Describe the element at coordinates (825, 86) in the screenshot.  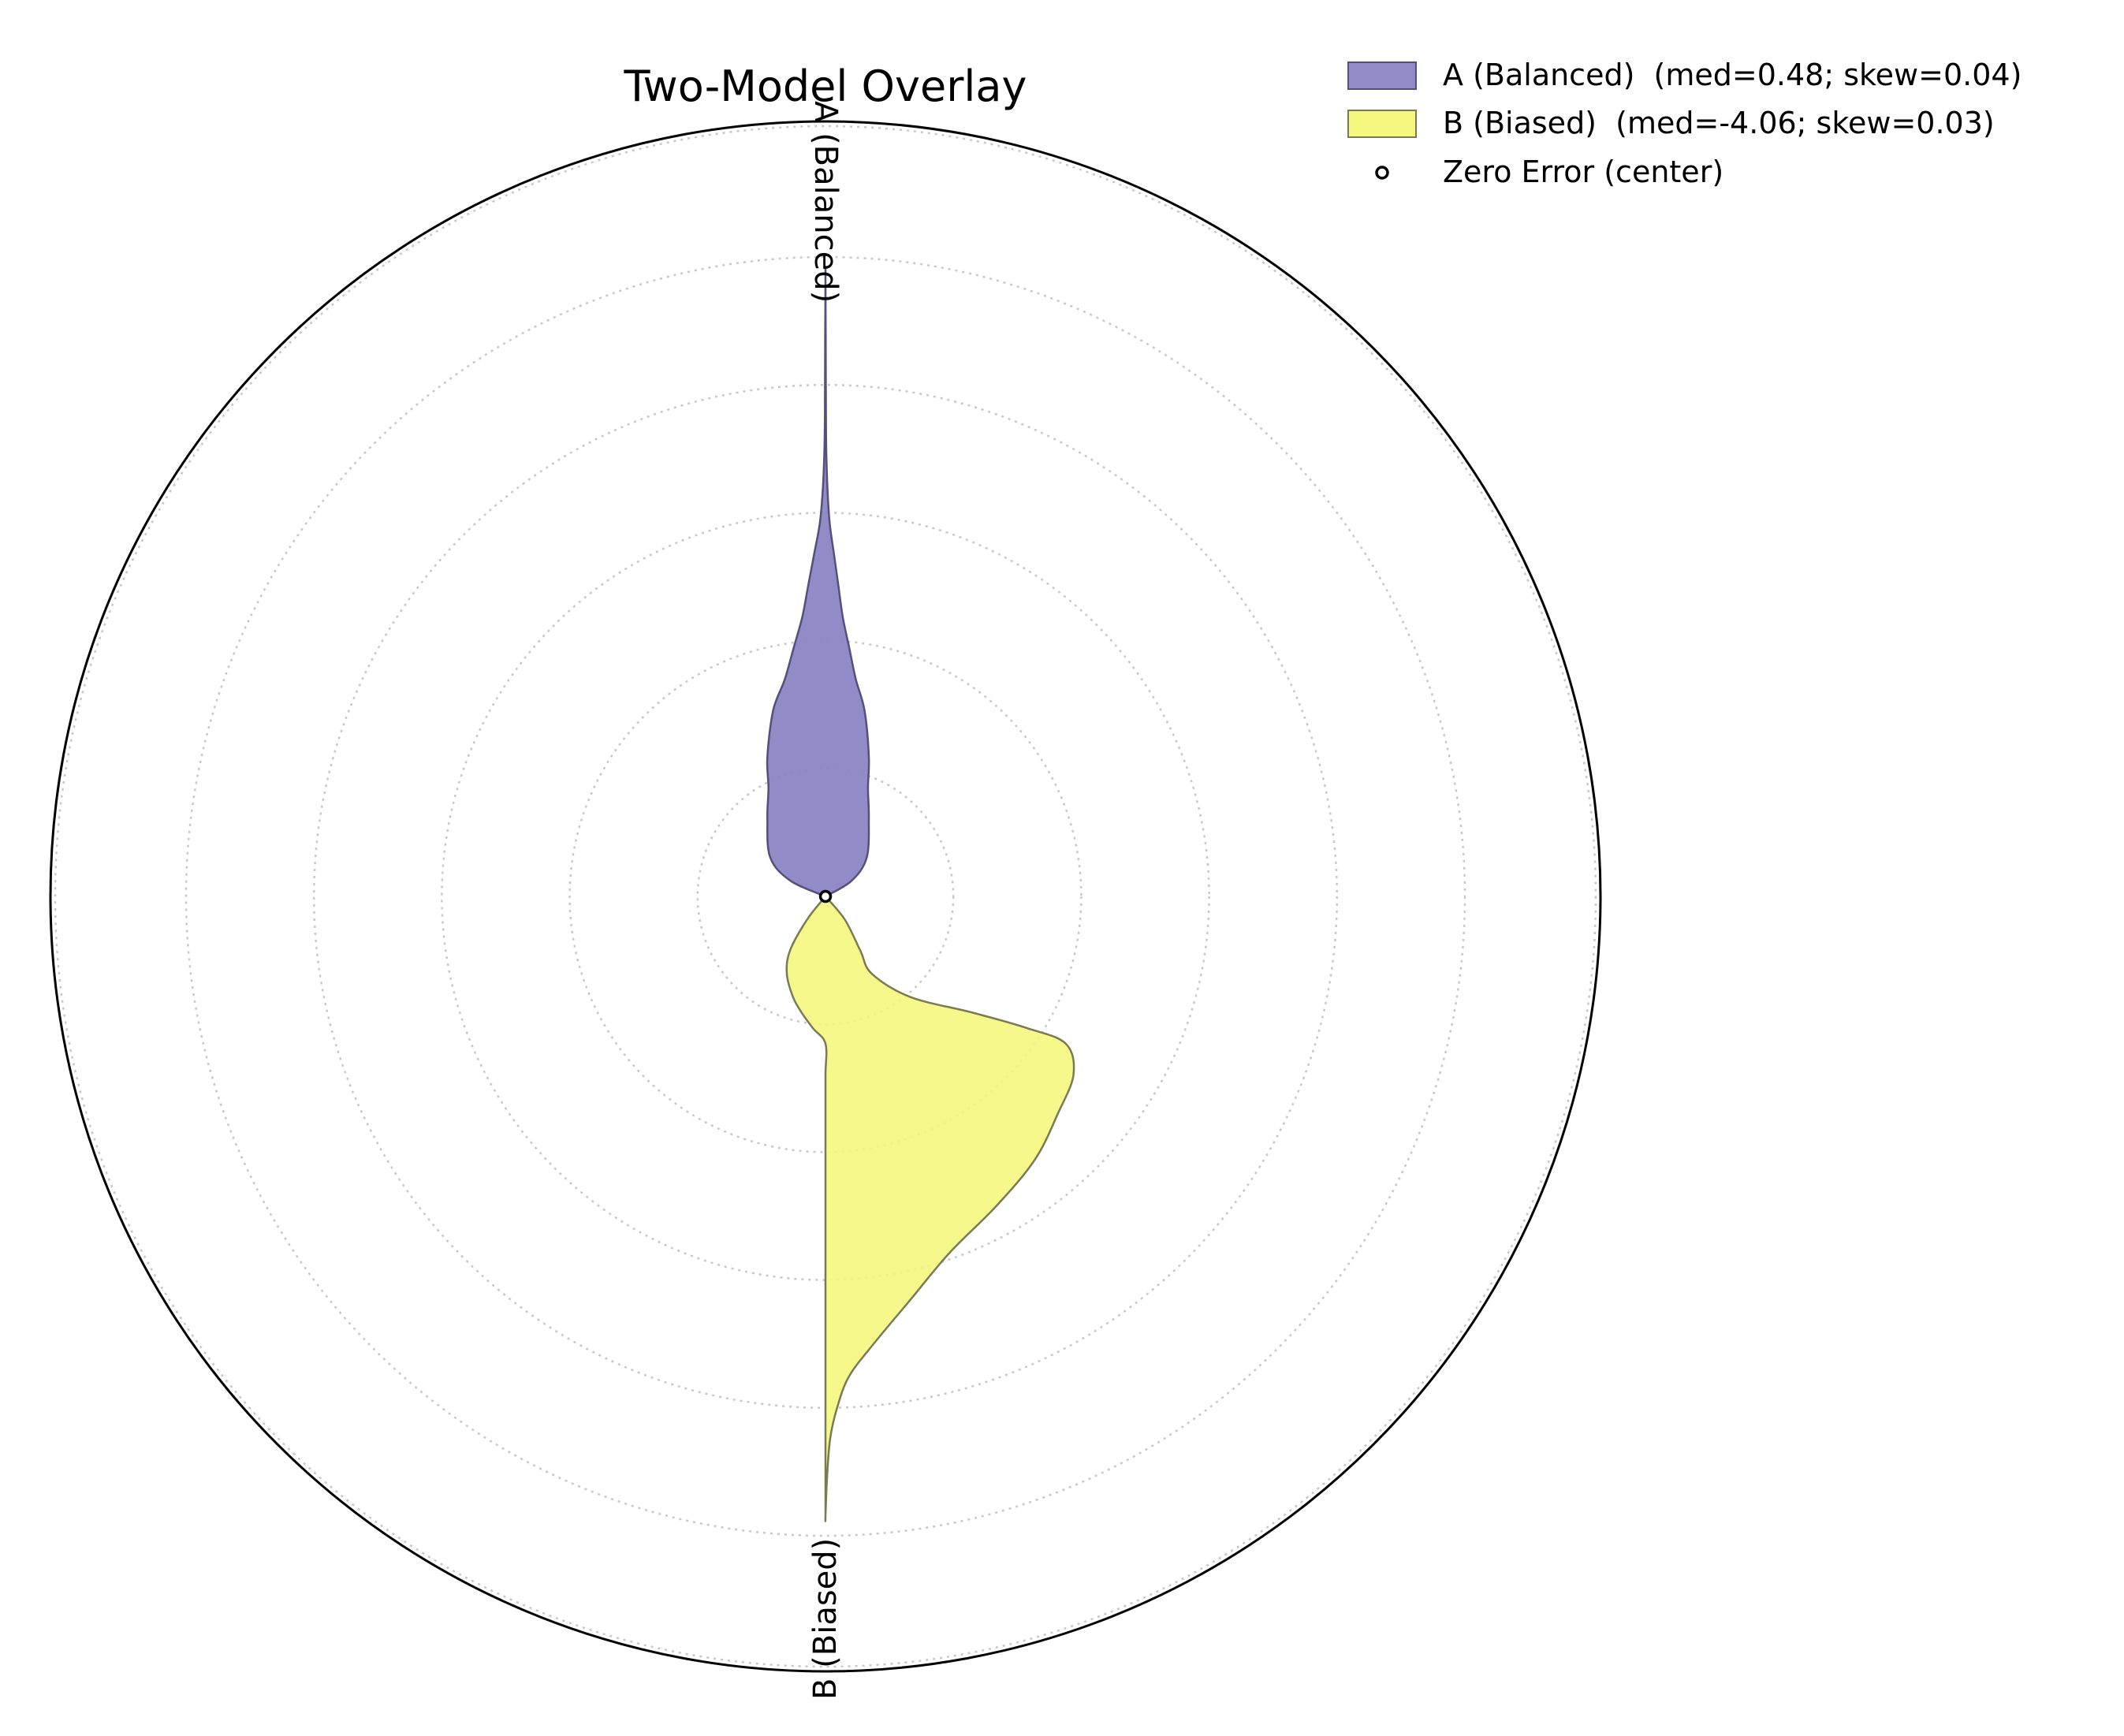
I see `chart-title: Two-Model Overlay` at that location.